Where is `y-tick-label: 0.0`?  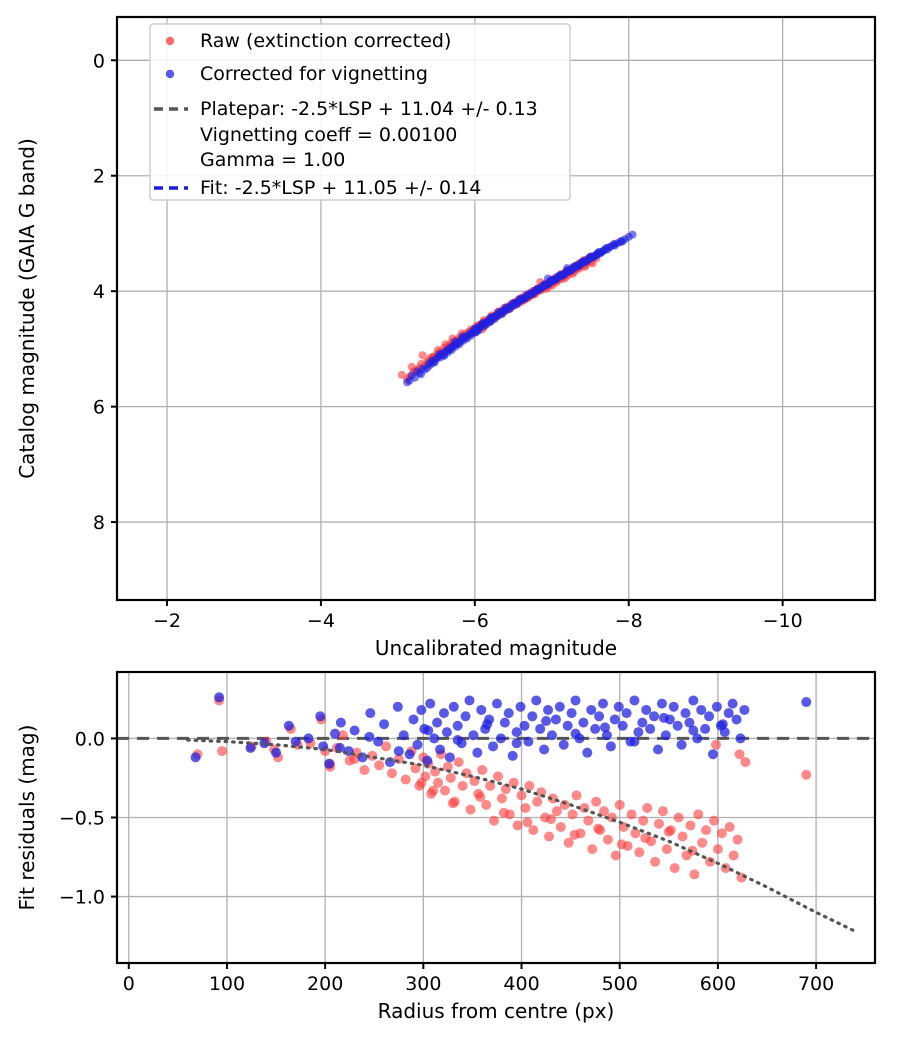
y-tick-label: 0.0 is located at coordinates (90, 739).